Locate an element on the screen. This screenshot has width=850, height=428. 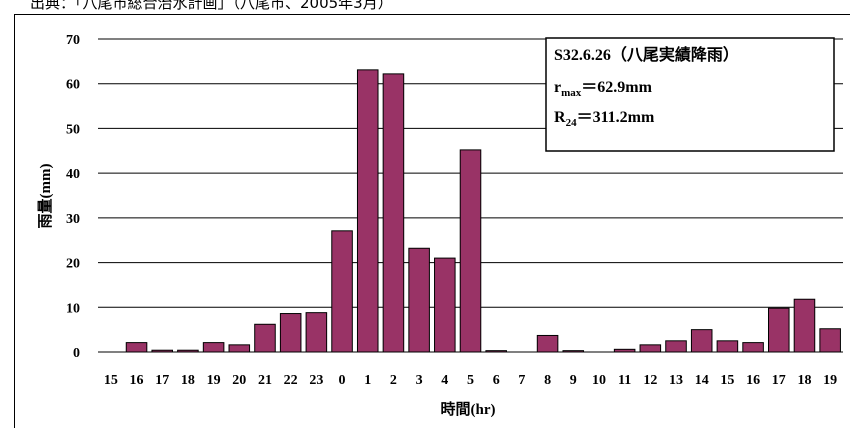
x-tick-label: 1 is located at coordinates (367, 380).